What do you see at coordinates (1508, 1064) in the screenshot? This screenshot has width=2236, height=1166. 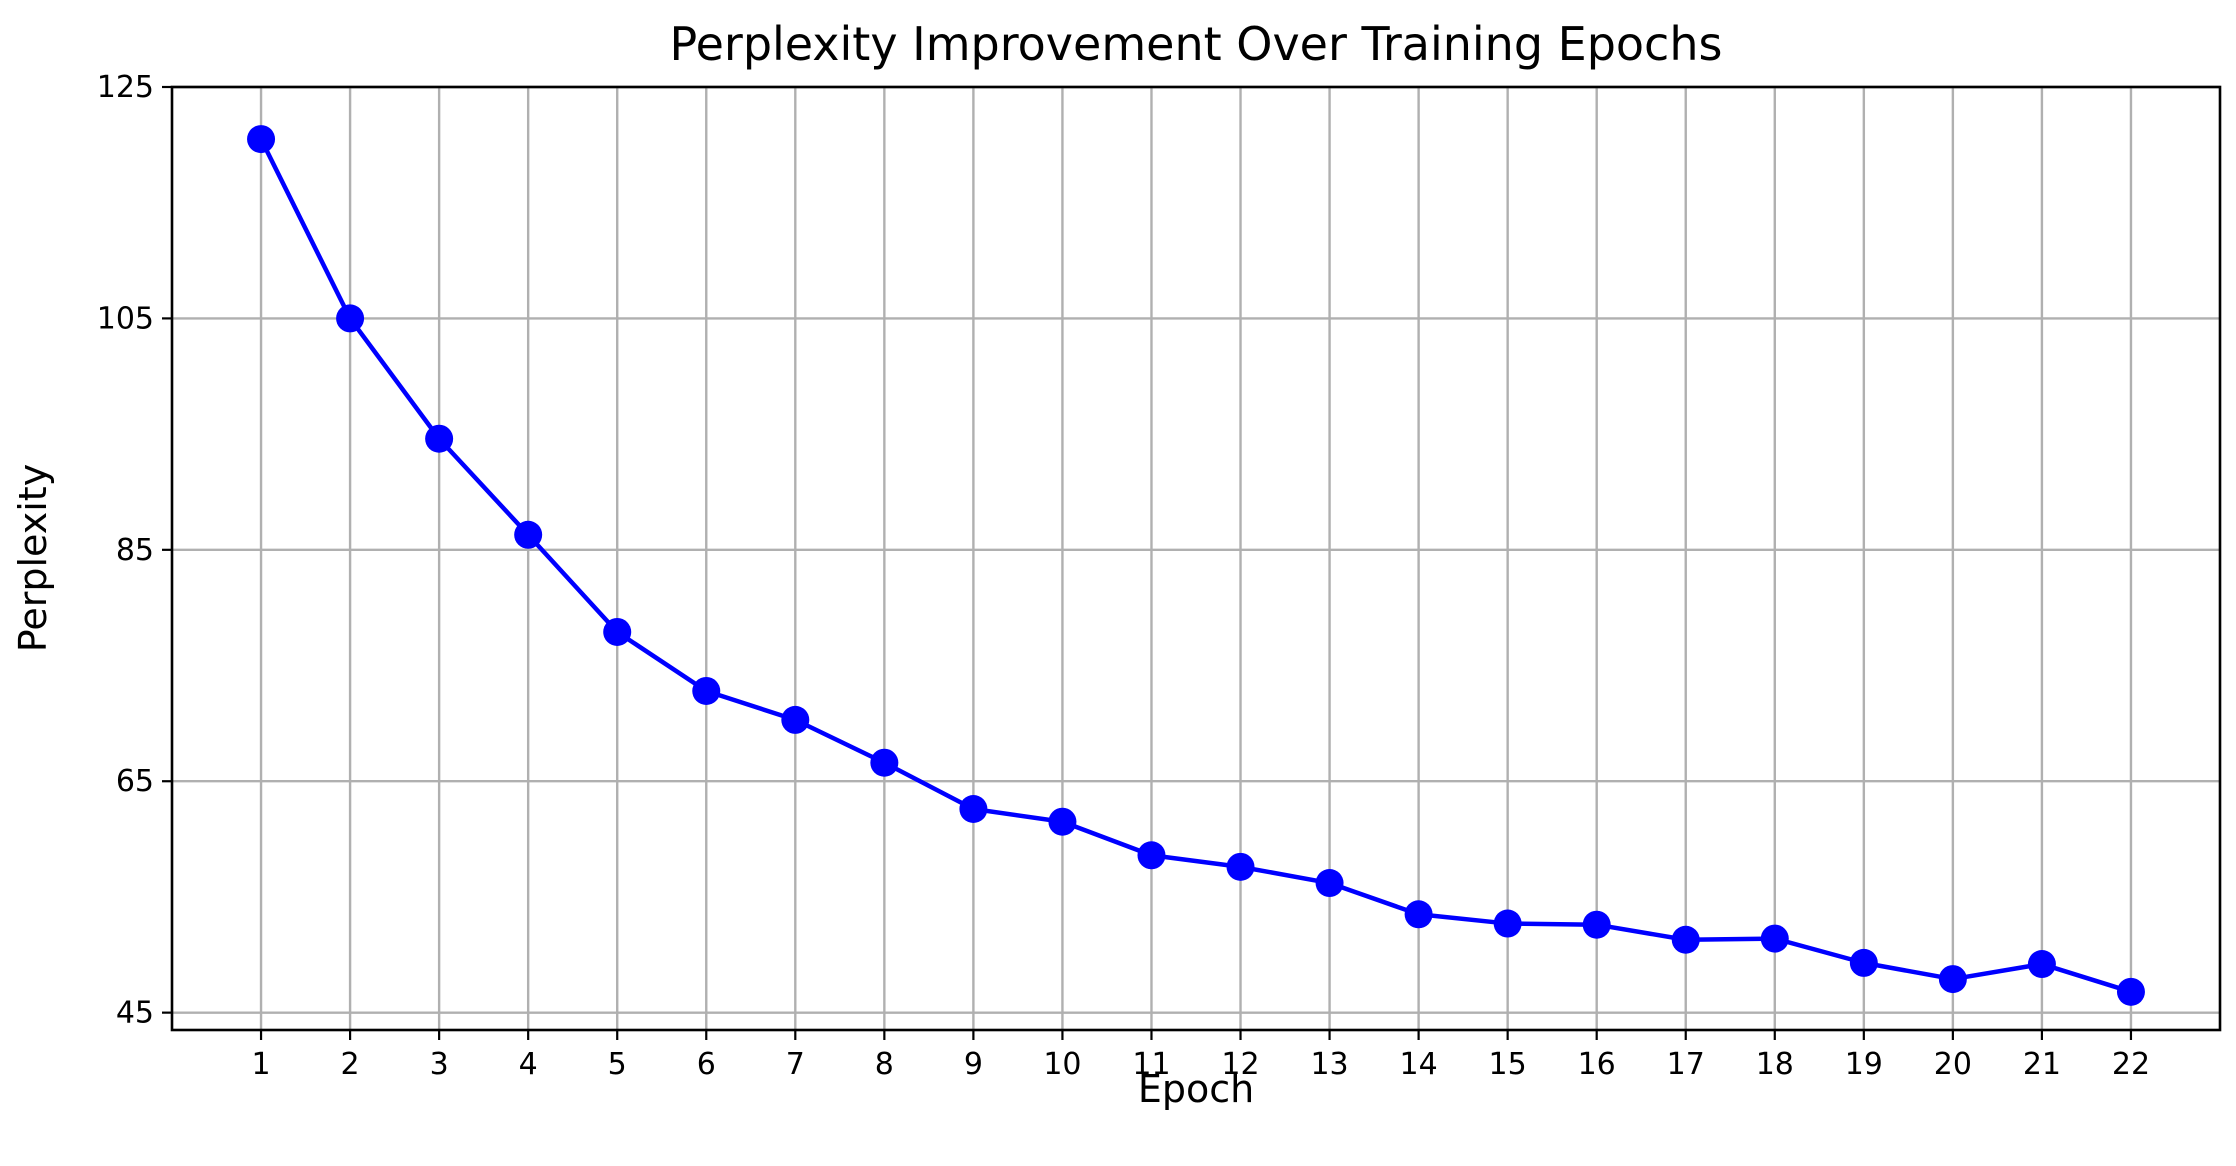 I see `x-tick-label: 15` at bounding box center [1508, 1064].